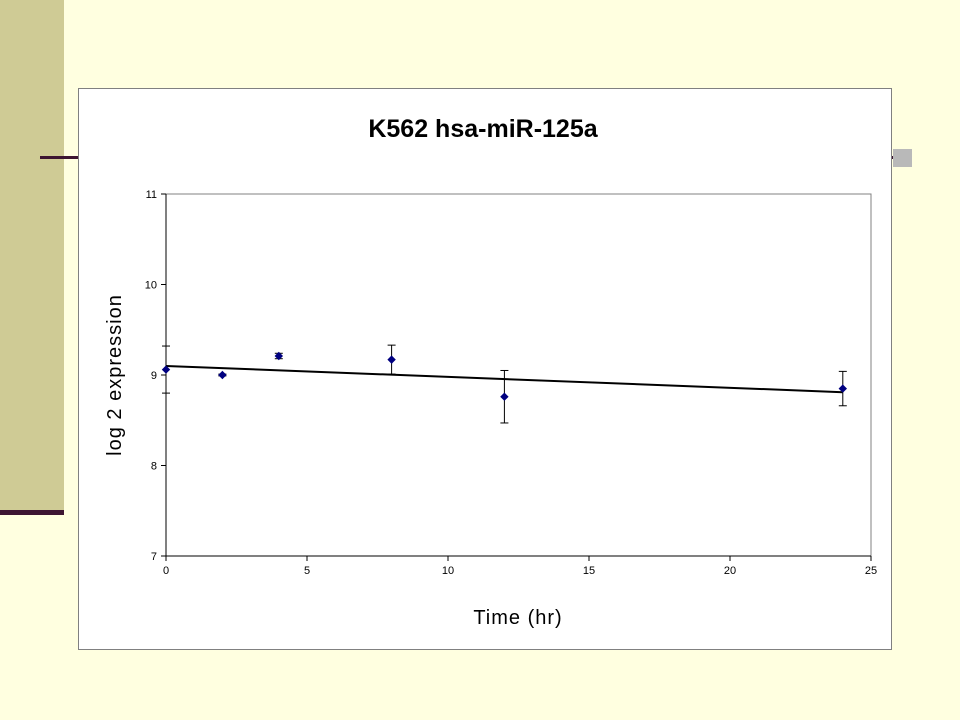  Describe the element at coordinates (32, 256) in the screenshot. I see `sidebar-band` at that location.